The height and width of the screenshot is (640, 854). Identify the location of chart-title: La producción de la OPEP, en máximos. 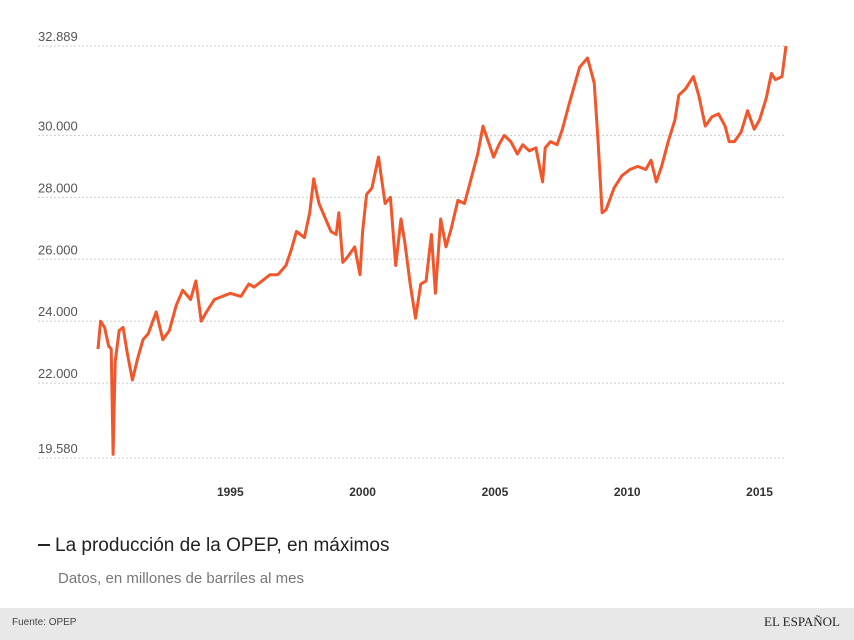
(222, 545).